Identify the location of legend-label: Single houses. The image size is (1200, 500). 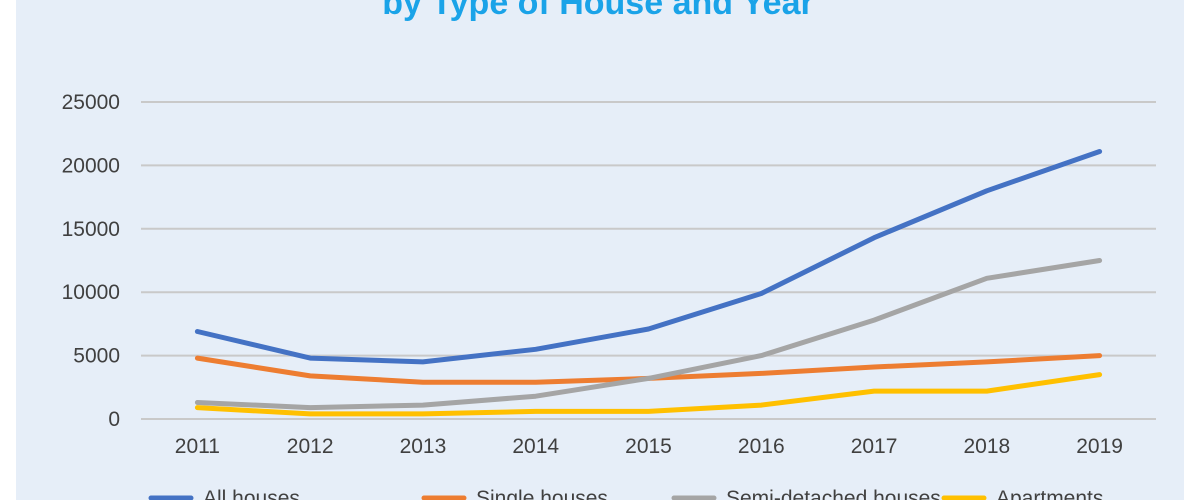
(542, 493).